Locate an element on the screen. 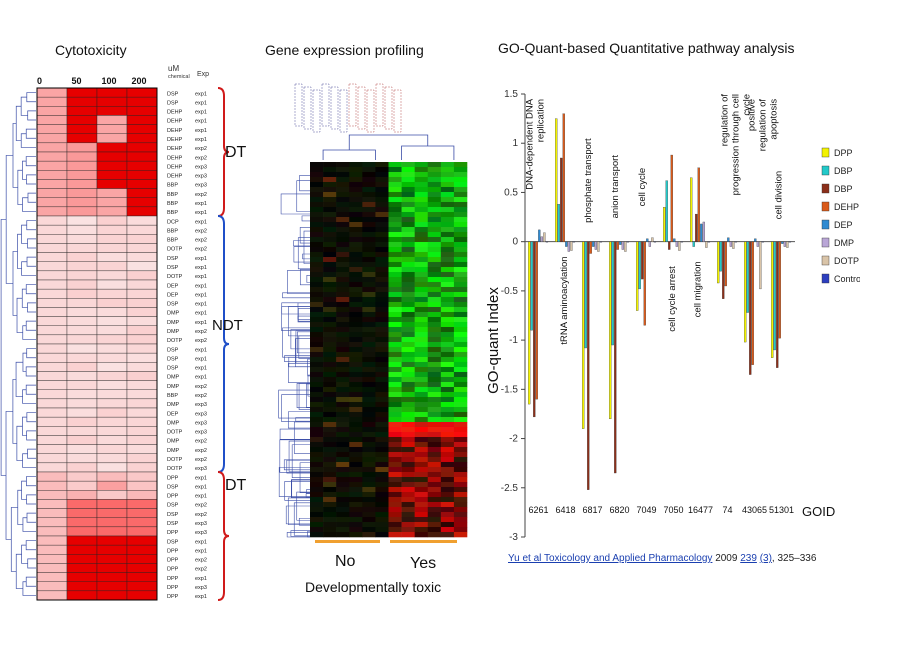 Image resolution: width=900 pixels, height=650 pixels. row-chemical-label: BBP is located at coordinates (172, 396).